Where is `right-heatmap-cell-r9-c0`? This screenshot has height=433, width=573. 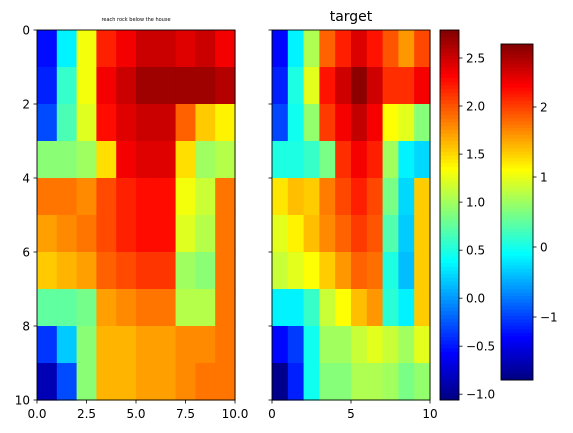 right-heatmap-cell-r9-c0 is located at coordinates (280, 382).